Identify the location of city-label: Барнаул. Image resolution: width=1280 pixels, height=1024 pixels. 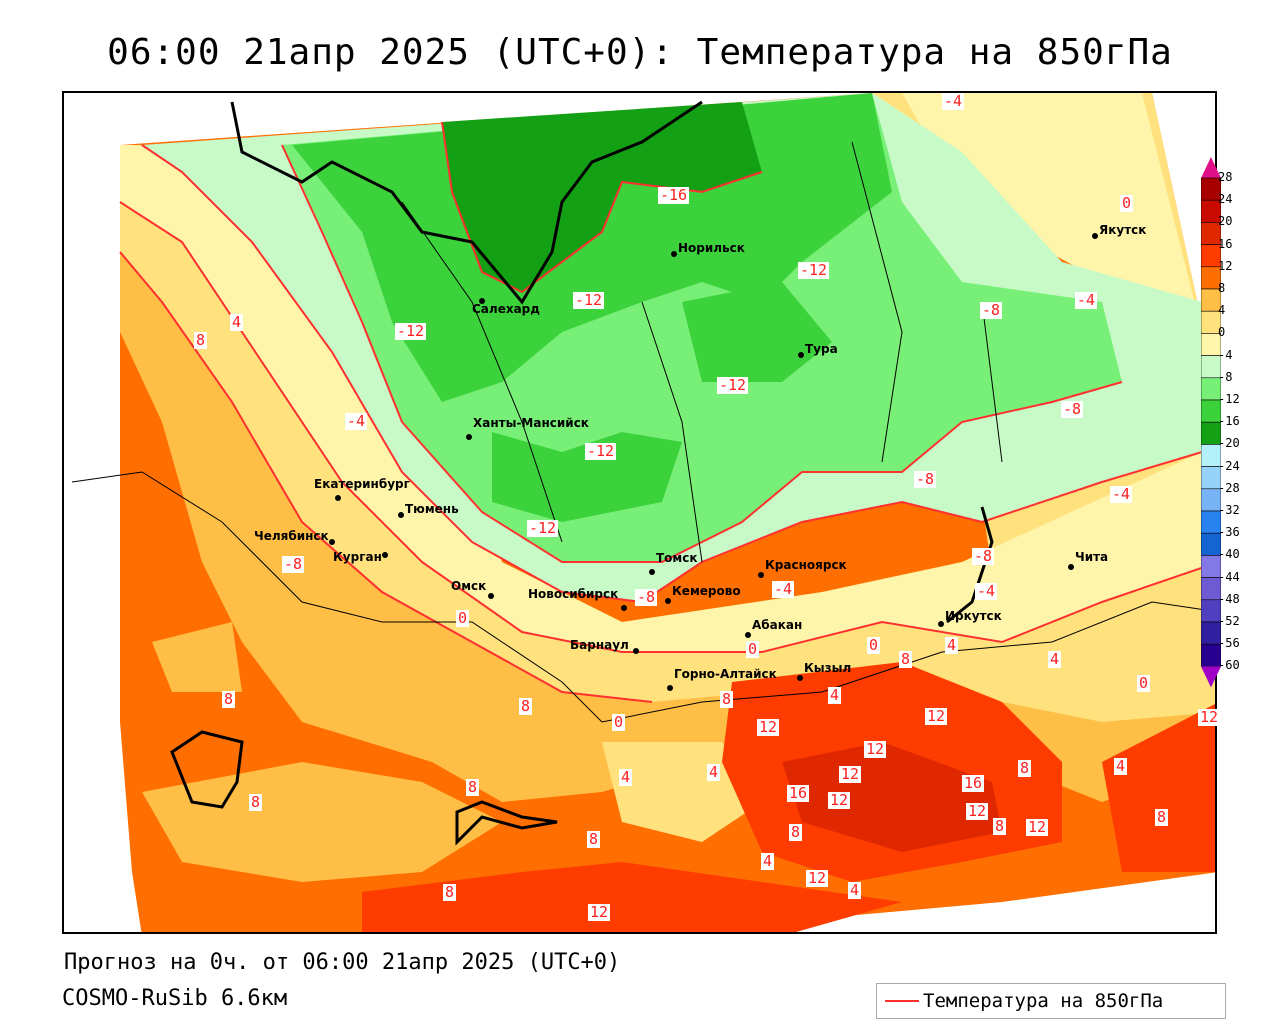
(599, 645).